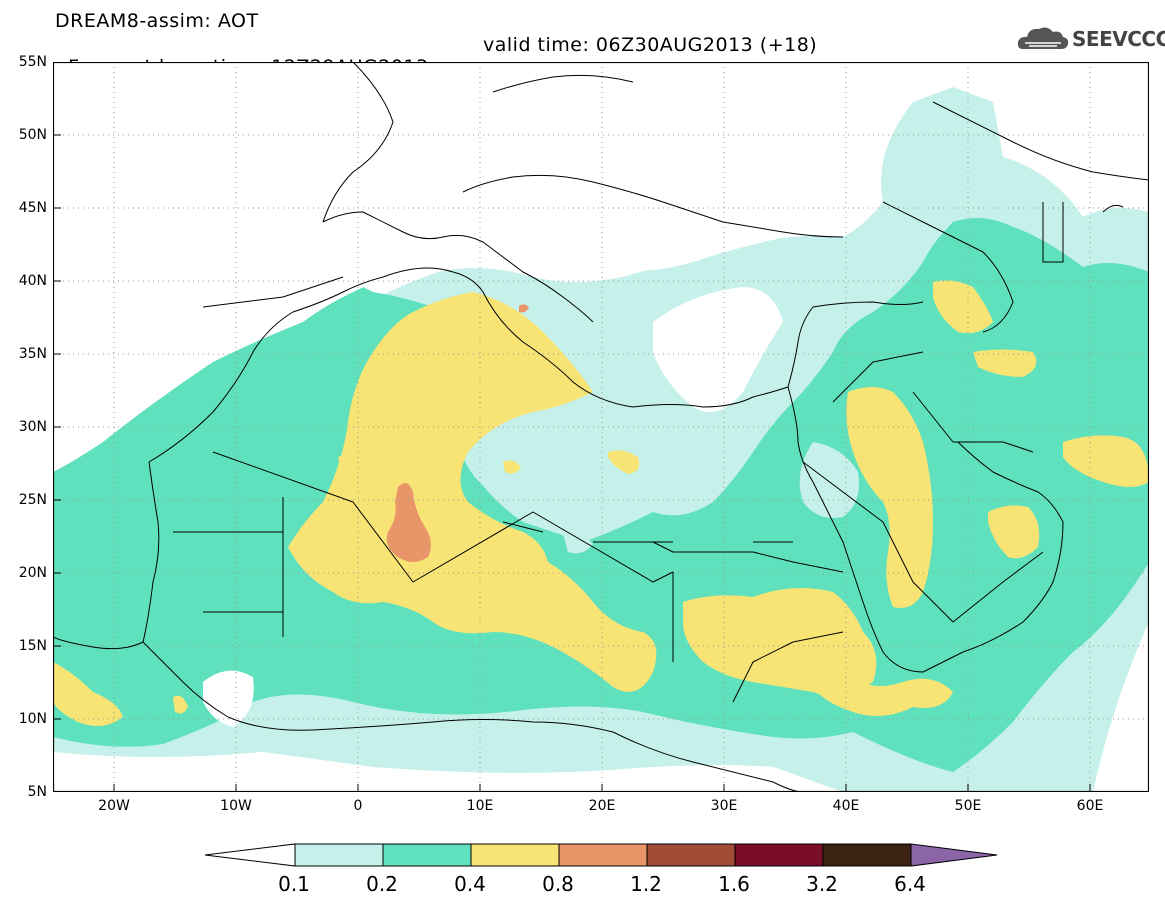 Image resolution: width=1165 pixels, height=905 pixels. What do you see at coordinates (32, 62) in the screenshot?
I see `lat-label: 55N` at bounding box center [32, 62].